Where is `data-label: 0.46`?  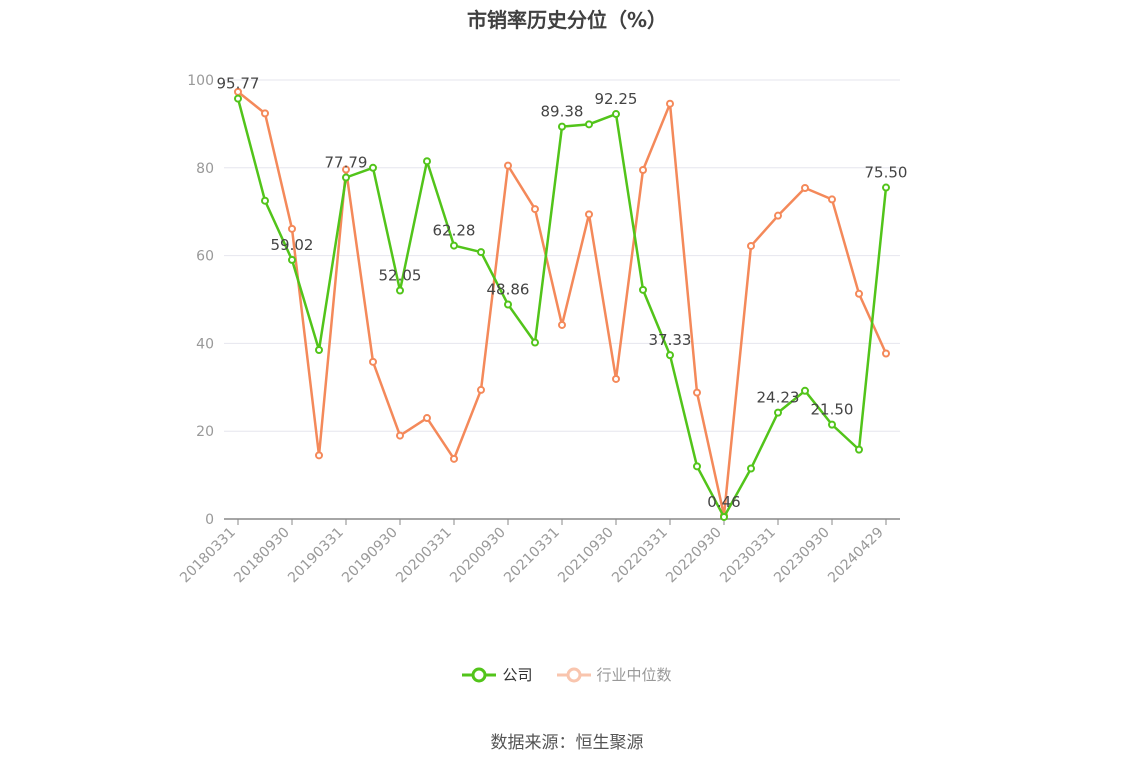 data-label: 0.46 is located at coordinates (723, 502).